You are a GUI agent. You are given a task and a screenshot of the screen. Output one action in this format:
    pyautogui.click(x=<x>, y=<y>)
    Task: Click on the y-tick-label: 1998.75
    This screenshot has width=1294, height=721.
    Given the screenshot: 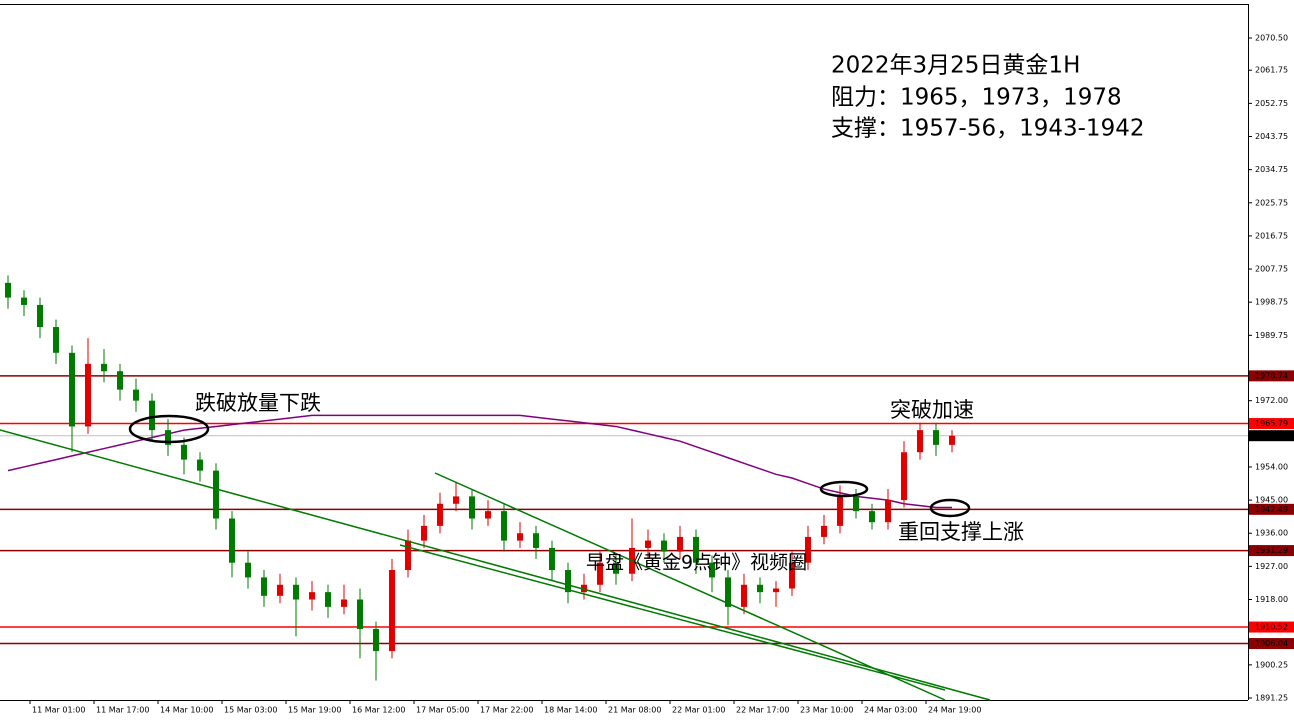 What is the action you would take?
    pyautogui.click(x=1271, y=302)
    